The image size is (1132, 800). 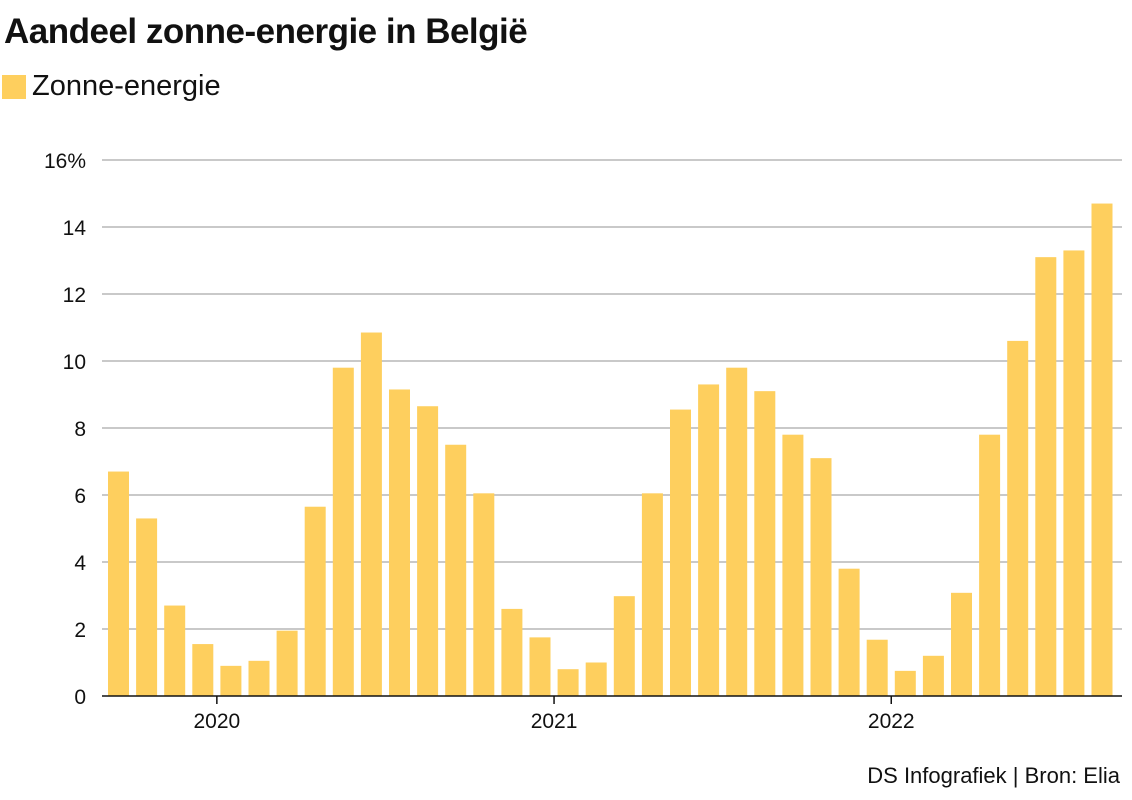 I want to click on y-tick-label: 10, so click(x=74, y=362).